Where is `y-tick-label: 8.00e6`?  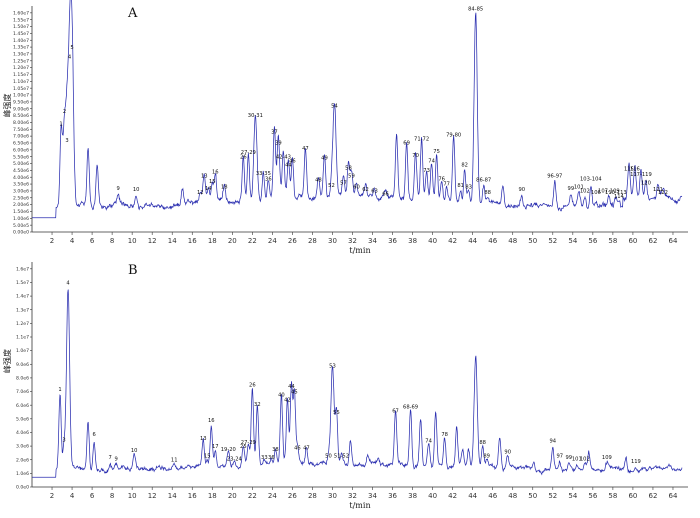 y-tick-label: 8.00e6 is located at coordinates (21, 123).